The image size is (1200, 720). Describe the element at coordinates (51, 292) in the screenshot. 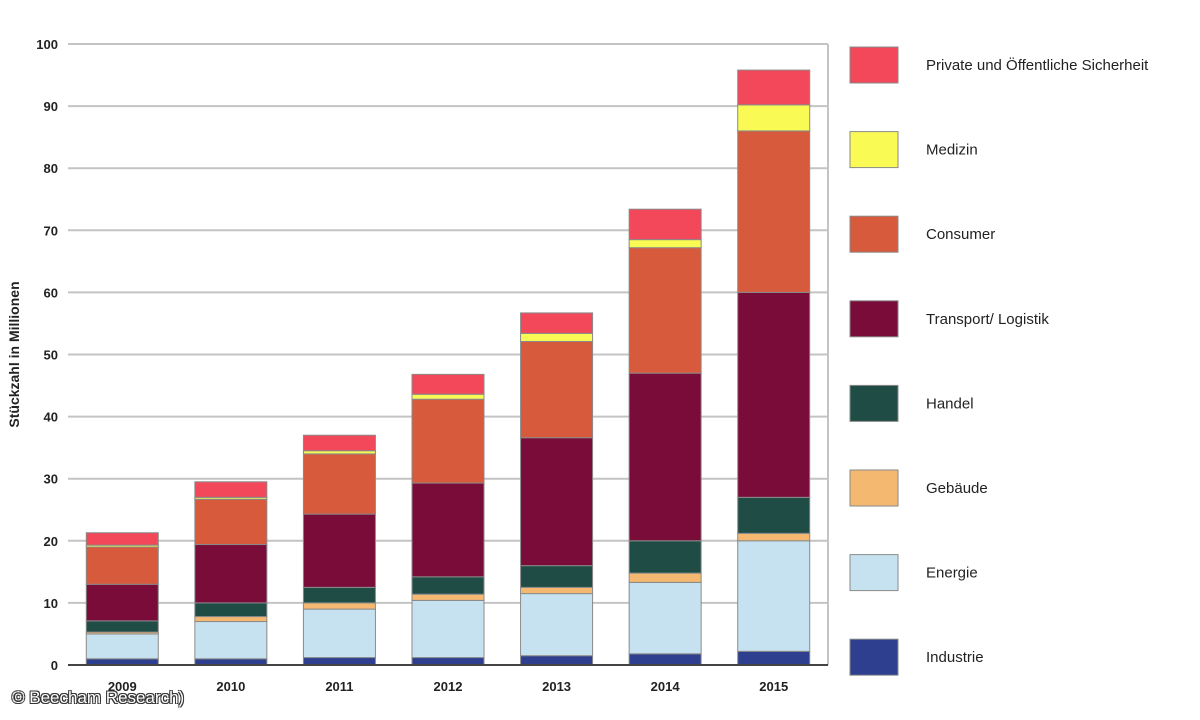

I see `y-tick-label: 60` at that location.